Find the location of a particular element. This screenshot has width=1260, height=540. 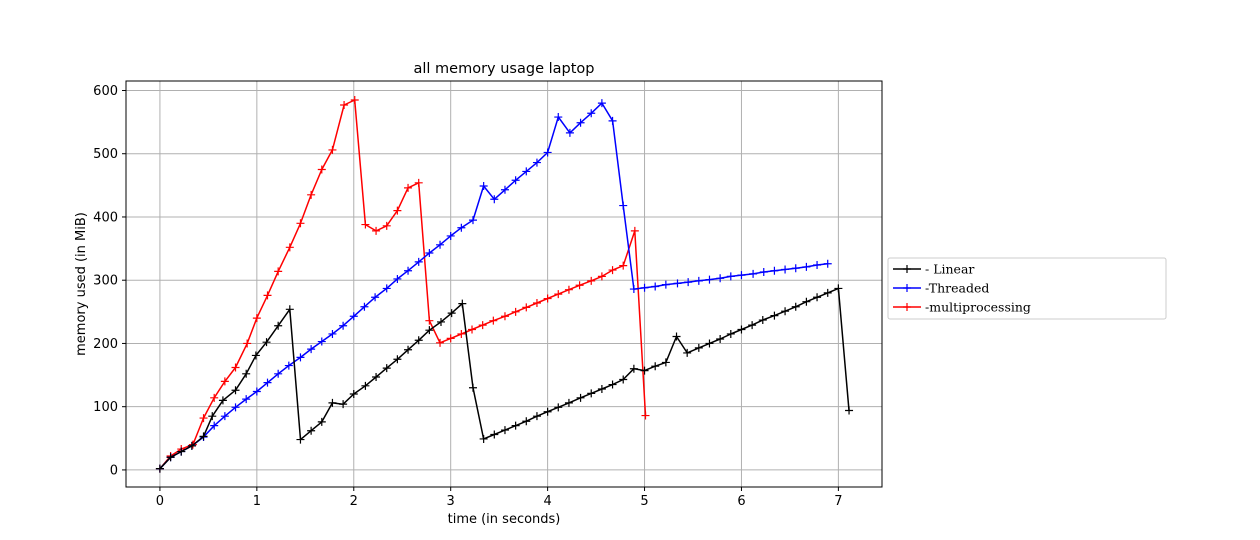

y-axis-label: memory used (in MiB) is located at coordinates (81, 284).